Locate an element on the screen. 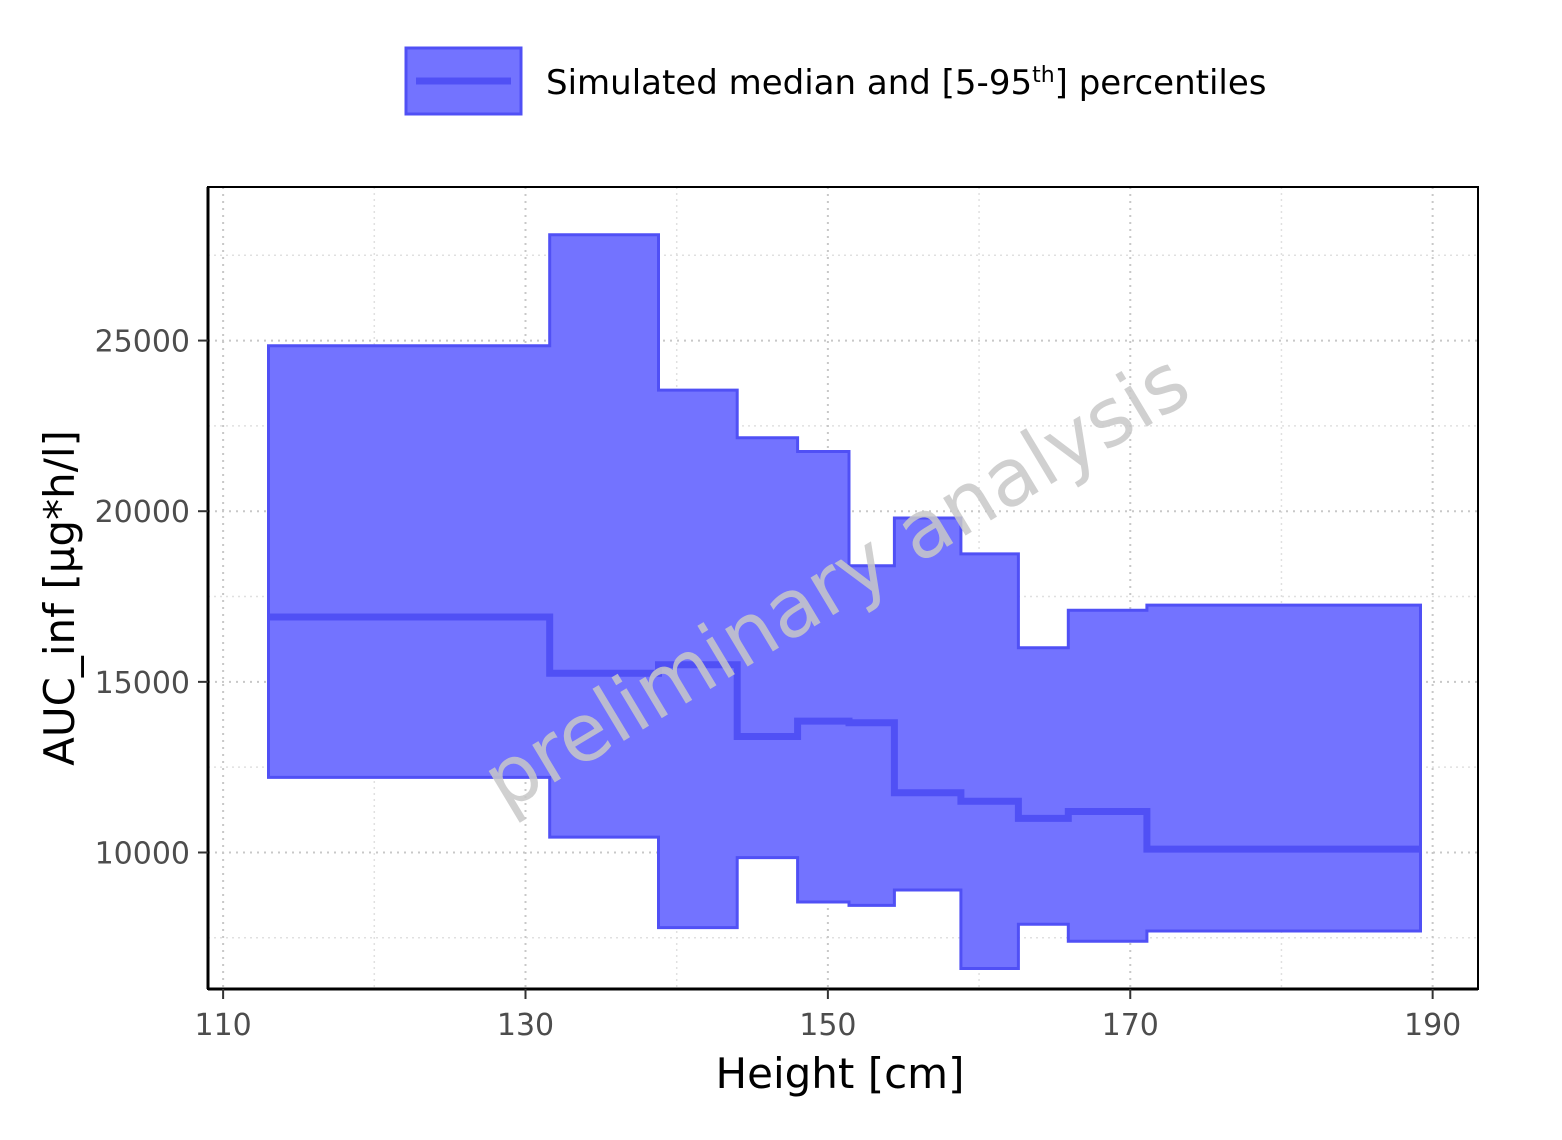 Image resolution: width=1562 pixels, height=1140 pixels. legend-label-superscript: th is located at coordinates (1043, 75).